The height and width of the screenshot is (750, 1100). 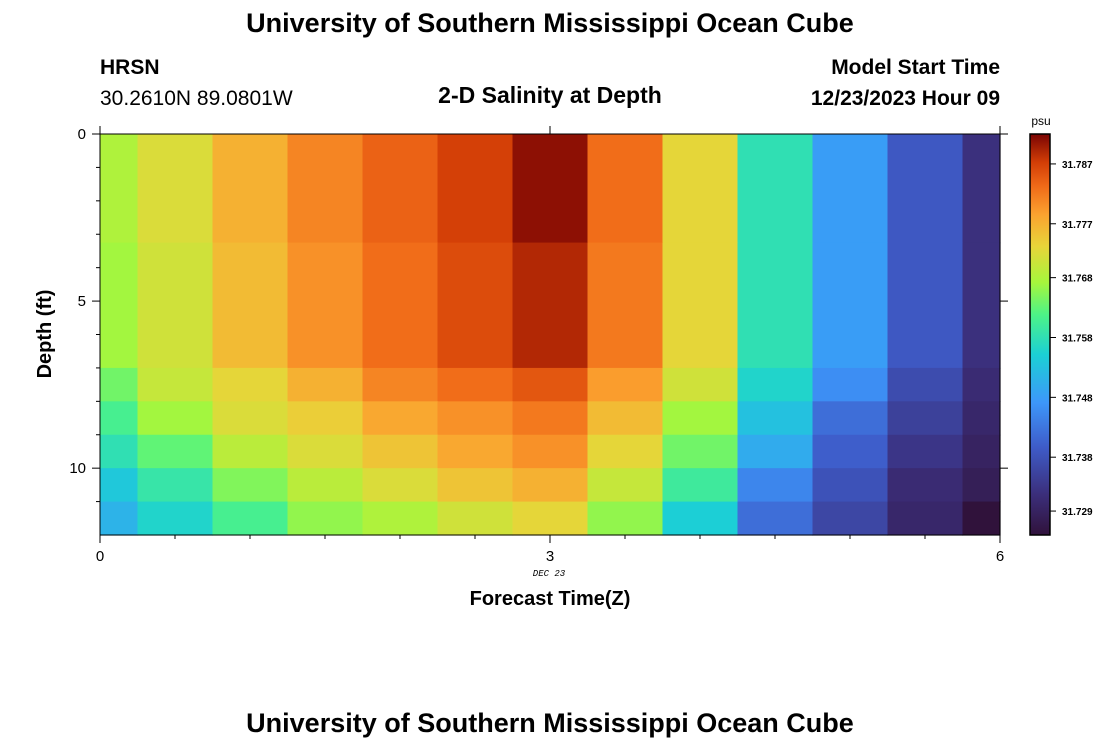 I want to click on x-tick-label: 6, so click(x=1000, y=556).